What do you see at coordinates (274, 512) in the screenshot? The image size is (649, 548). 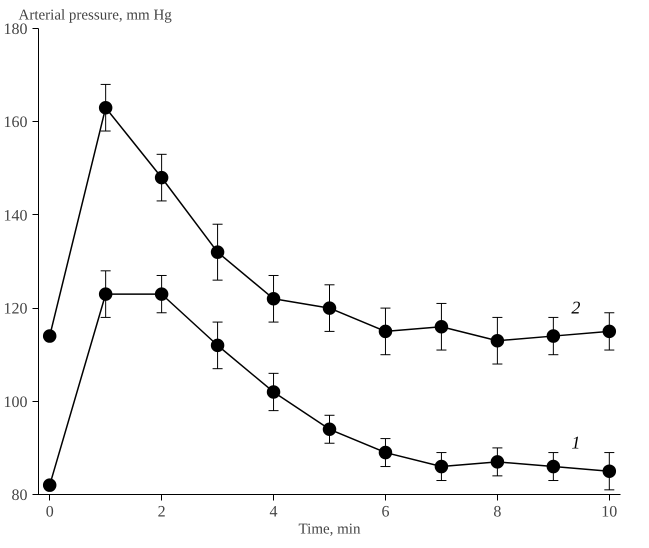 I see `x-tick-label: 4` at bounding box center [274, 512].